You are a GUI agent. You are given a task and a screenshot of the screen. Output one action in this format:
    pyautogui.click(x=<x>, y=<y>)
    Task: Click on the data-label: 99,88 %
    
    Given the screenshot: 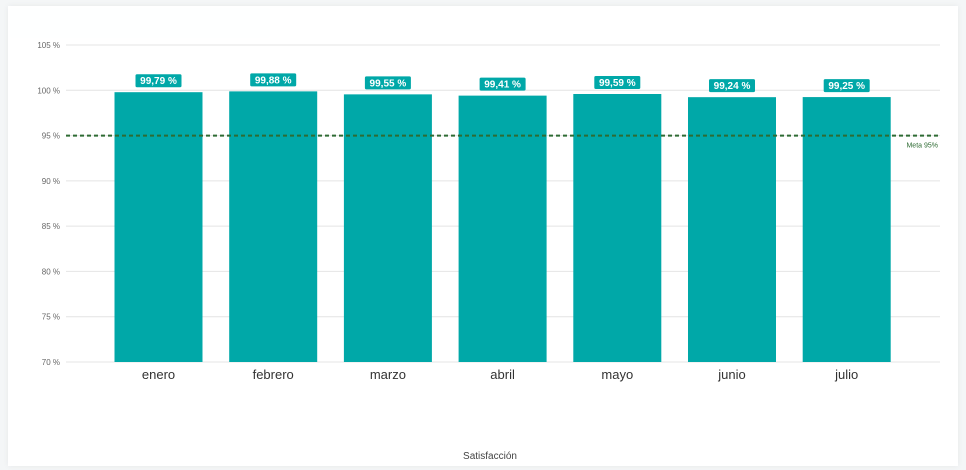 What is the action you would take?
    pyautogui.click(x=273, y=80)
    